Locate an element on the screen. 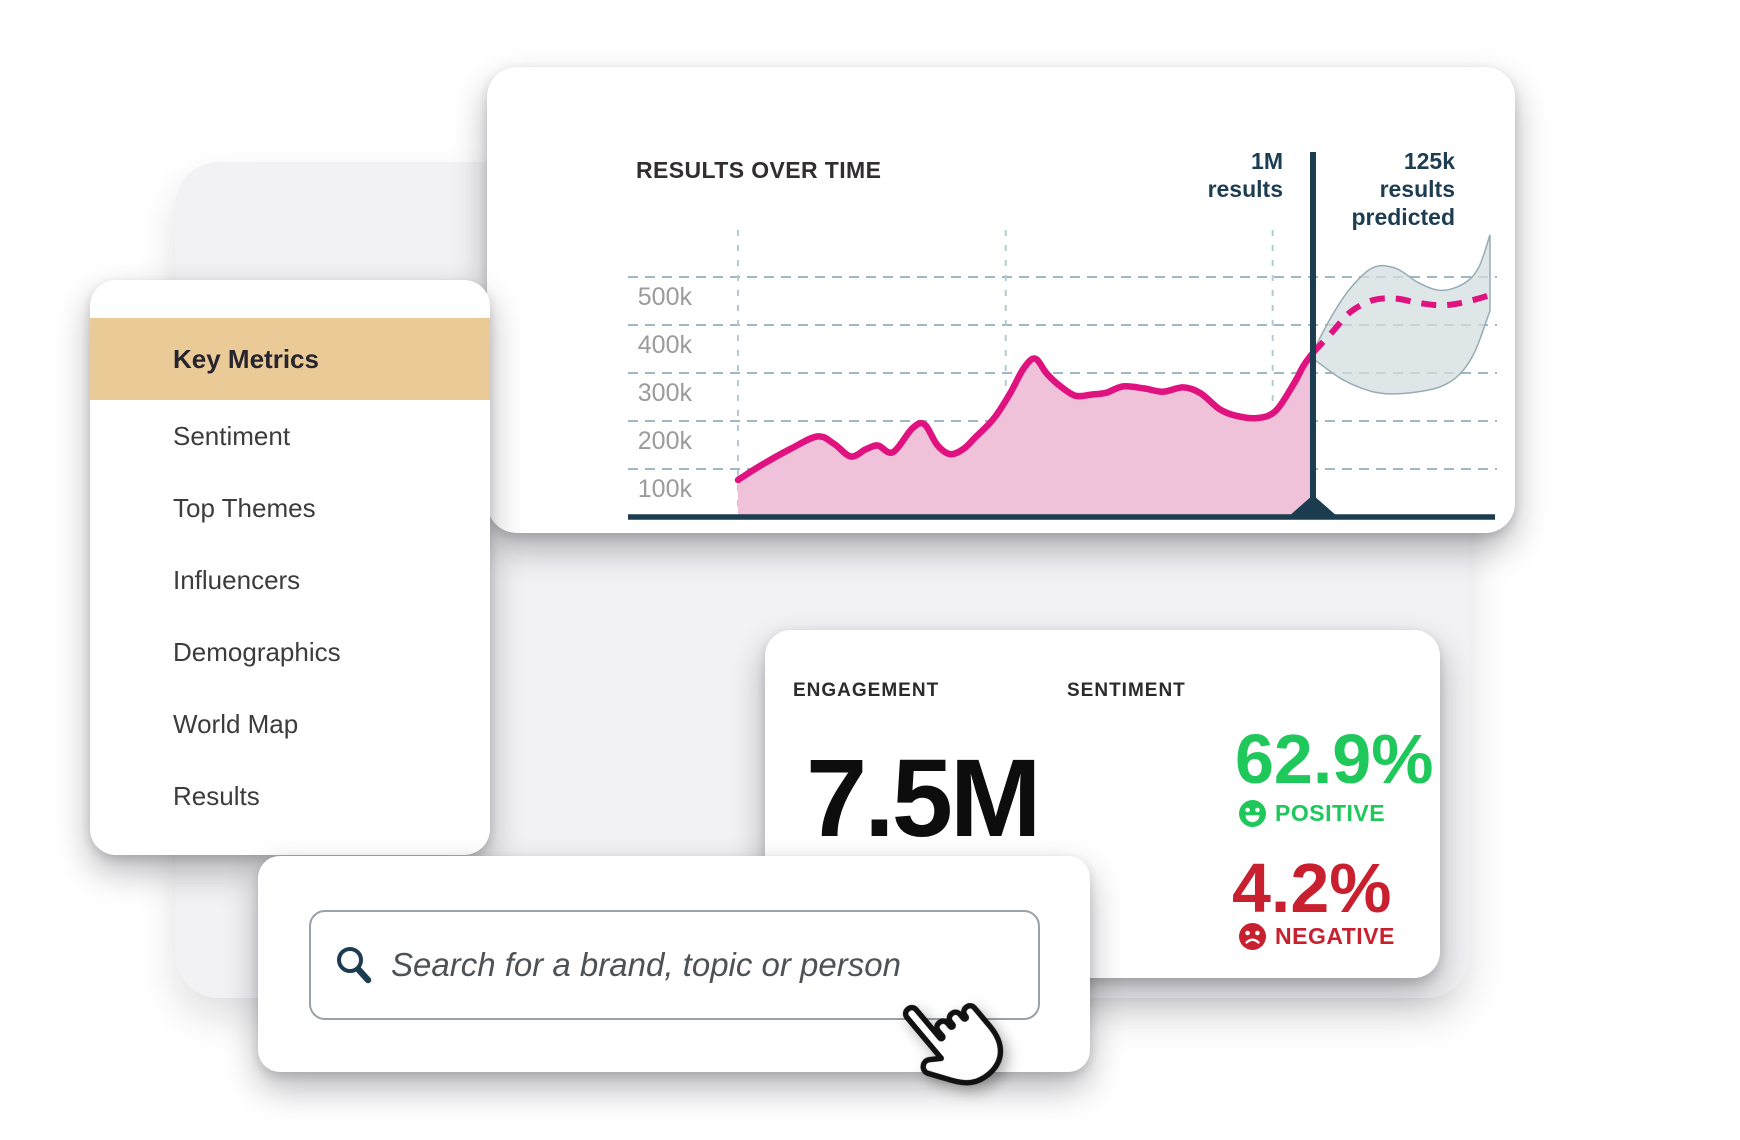 This screenshot has width=1740, height=1140. chart-title: RESULTS OVER TIME is located at coordinates (759, 170).